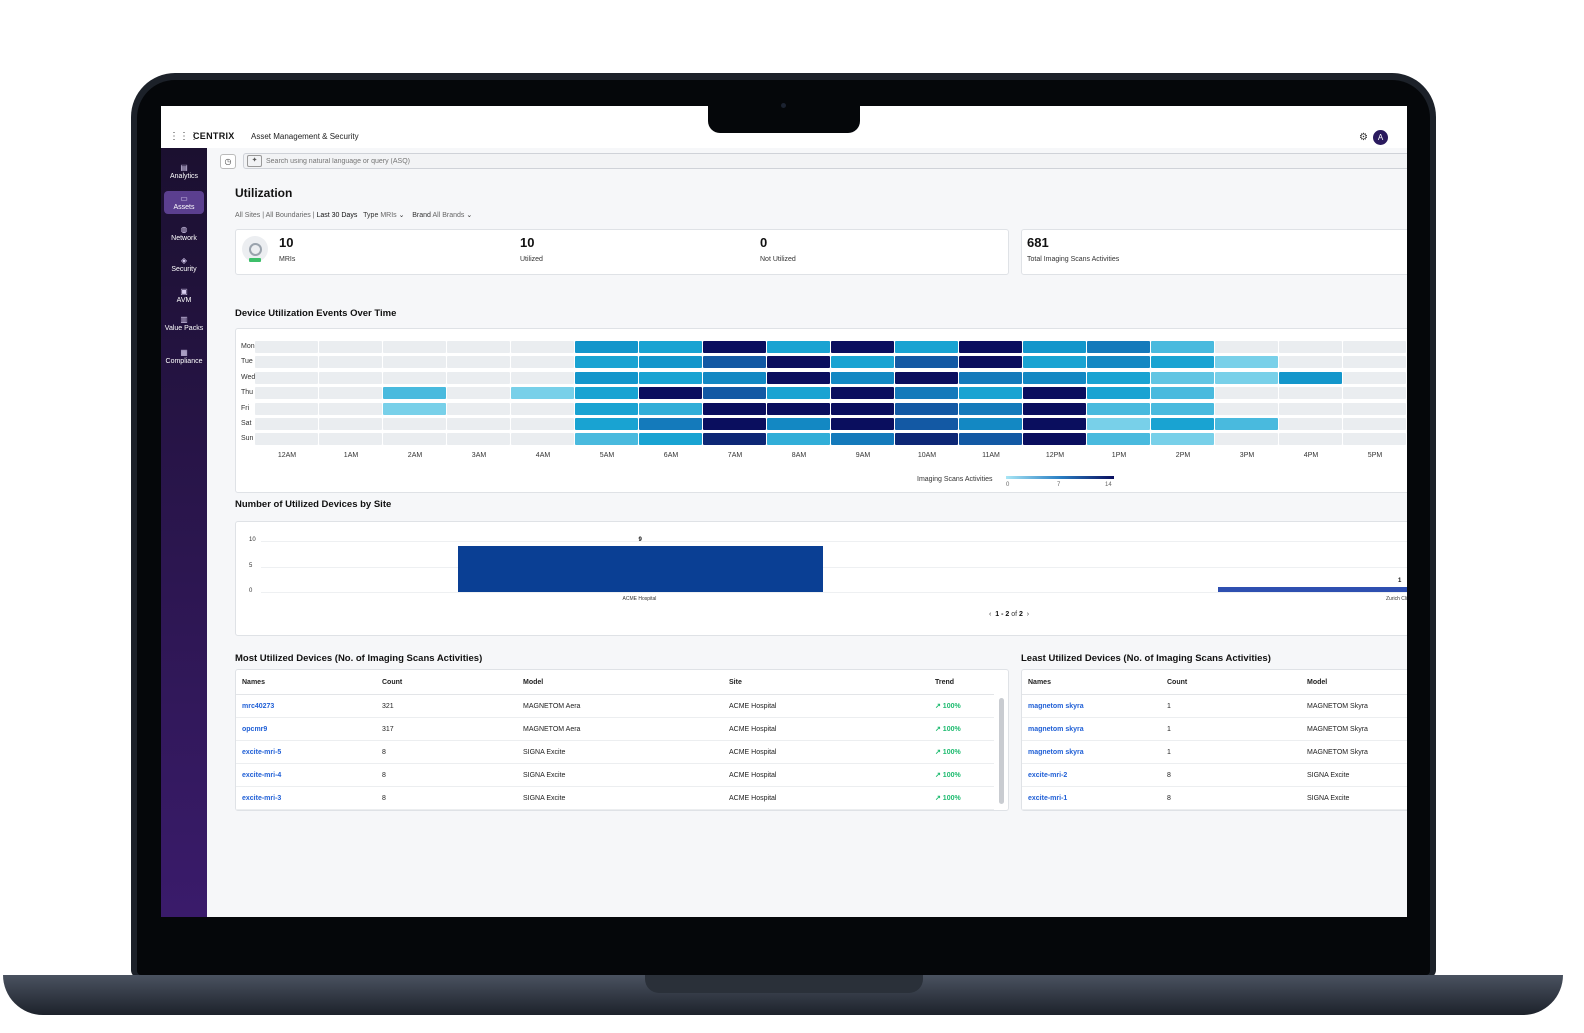 The image size is (1584, 1033). What do you see at coordinates (306, 798) in the screenshot?
I see `device-name-link: excite-mri-3` at bounding box center [306, 798].